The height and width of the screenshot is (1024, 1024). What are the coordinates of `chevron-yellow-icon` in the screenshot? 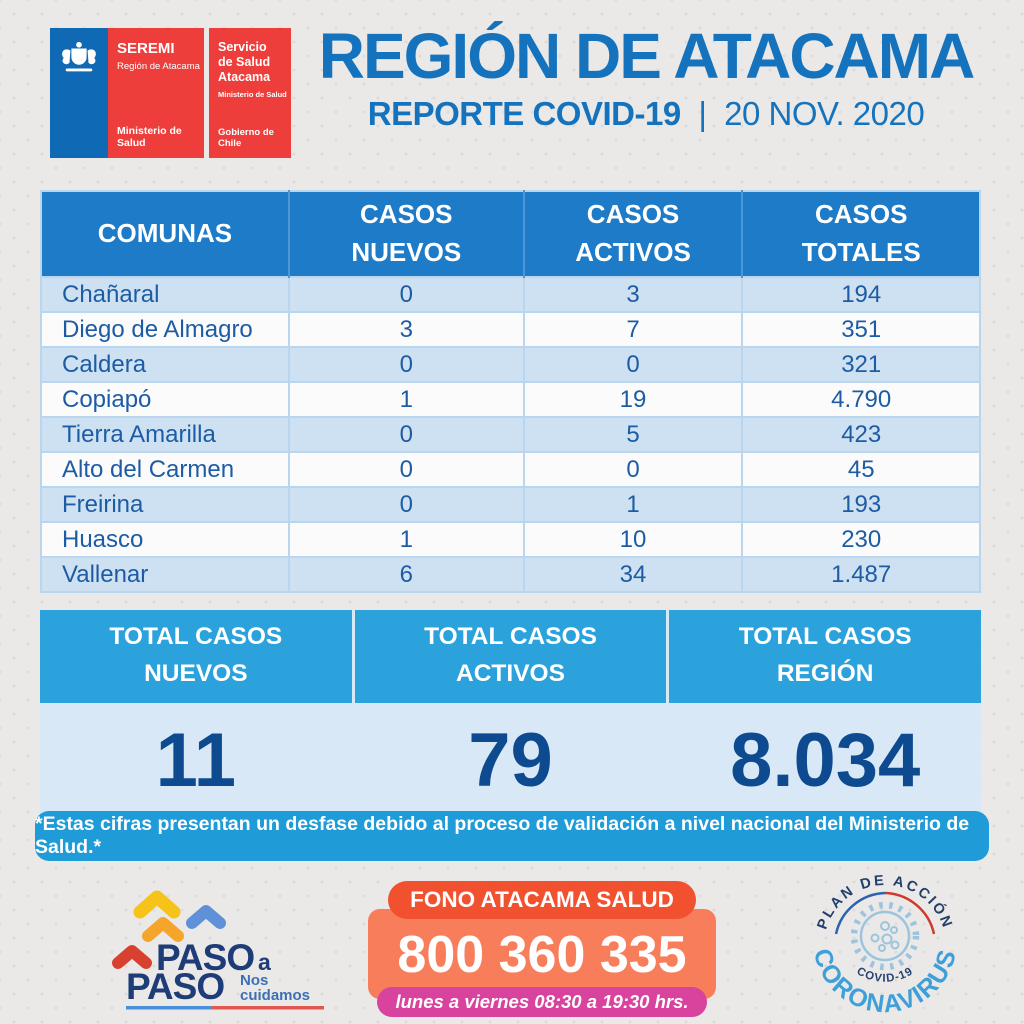 It's located at (157, 904).